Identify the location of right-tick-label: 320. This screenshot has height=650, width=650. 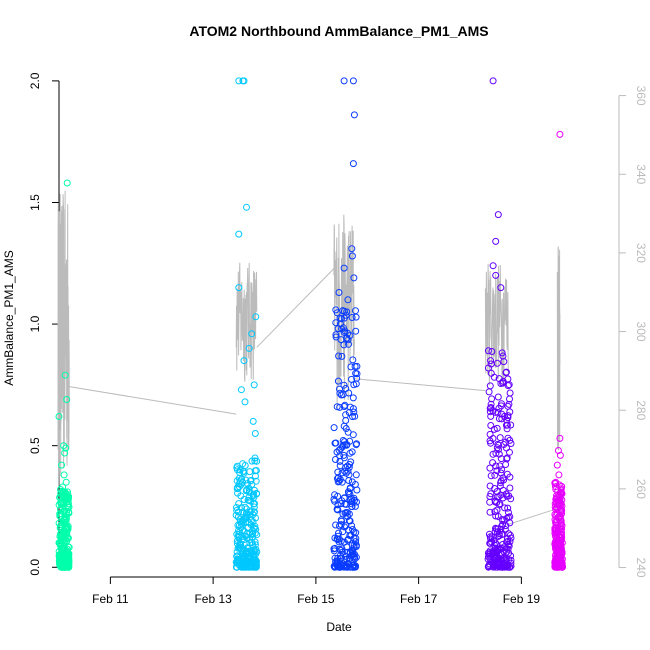
(641, 253).